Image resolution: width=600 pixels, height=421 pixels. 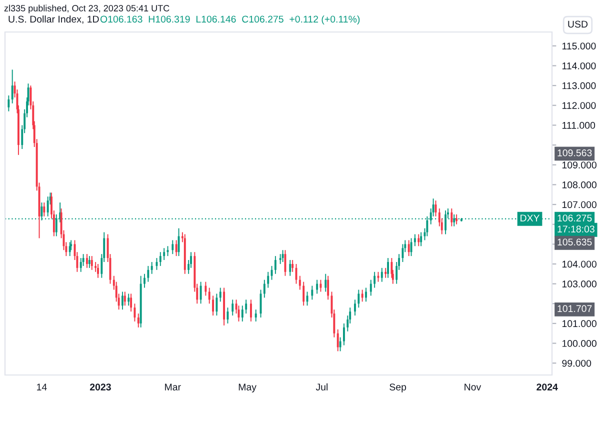 I want to click on x-tick-label: Mar, so click(x=173, y=387).